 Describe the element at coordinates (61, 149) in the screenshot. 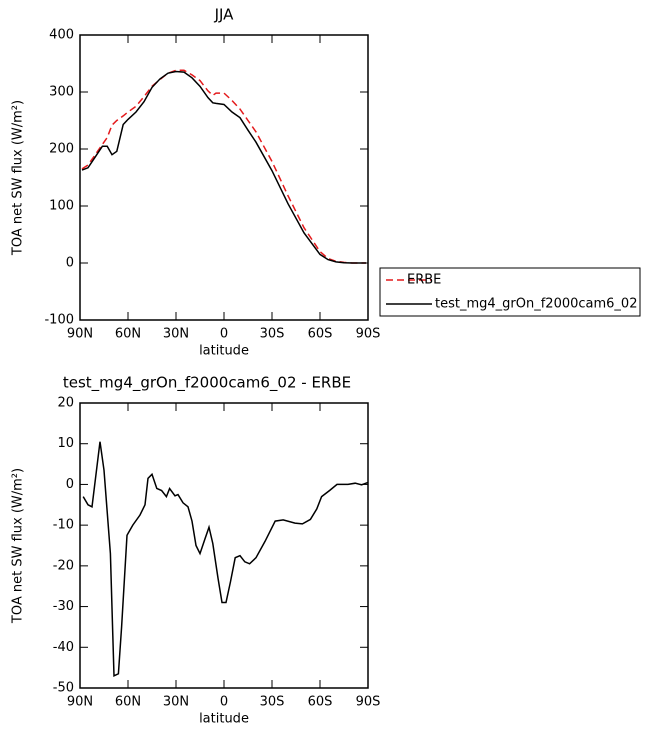

I see `y-tick-label: 200` at that location.